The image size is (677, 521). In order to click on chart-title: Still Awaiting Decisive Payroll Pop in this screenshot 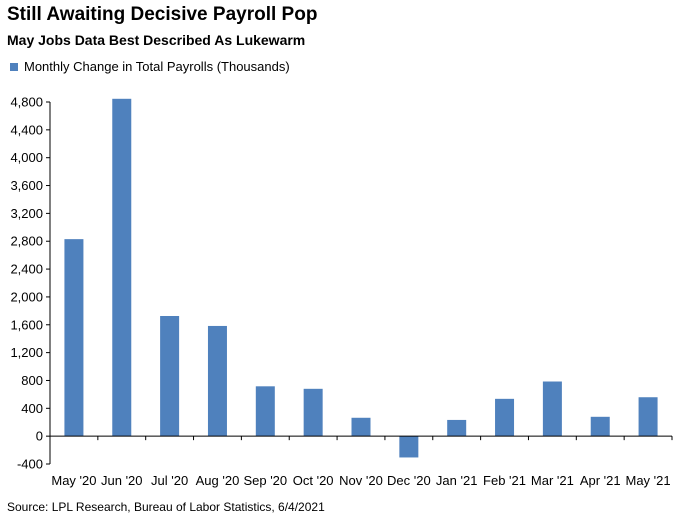, I will do `click(162, 14)`.